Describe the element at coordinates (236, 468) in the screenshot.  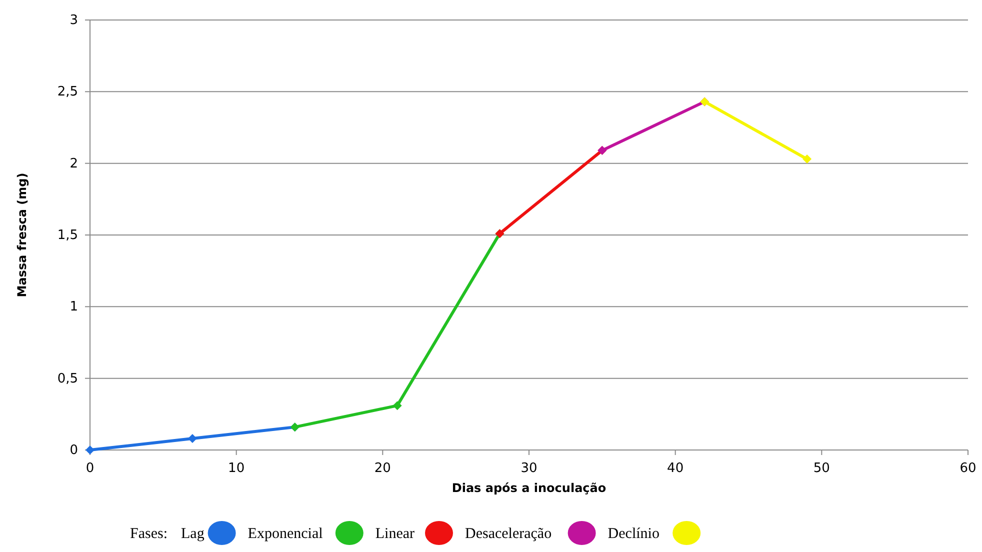
I see `x-tick-label: 10` at that location.